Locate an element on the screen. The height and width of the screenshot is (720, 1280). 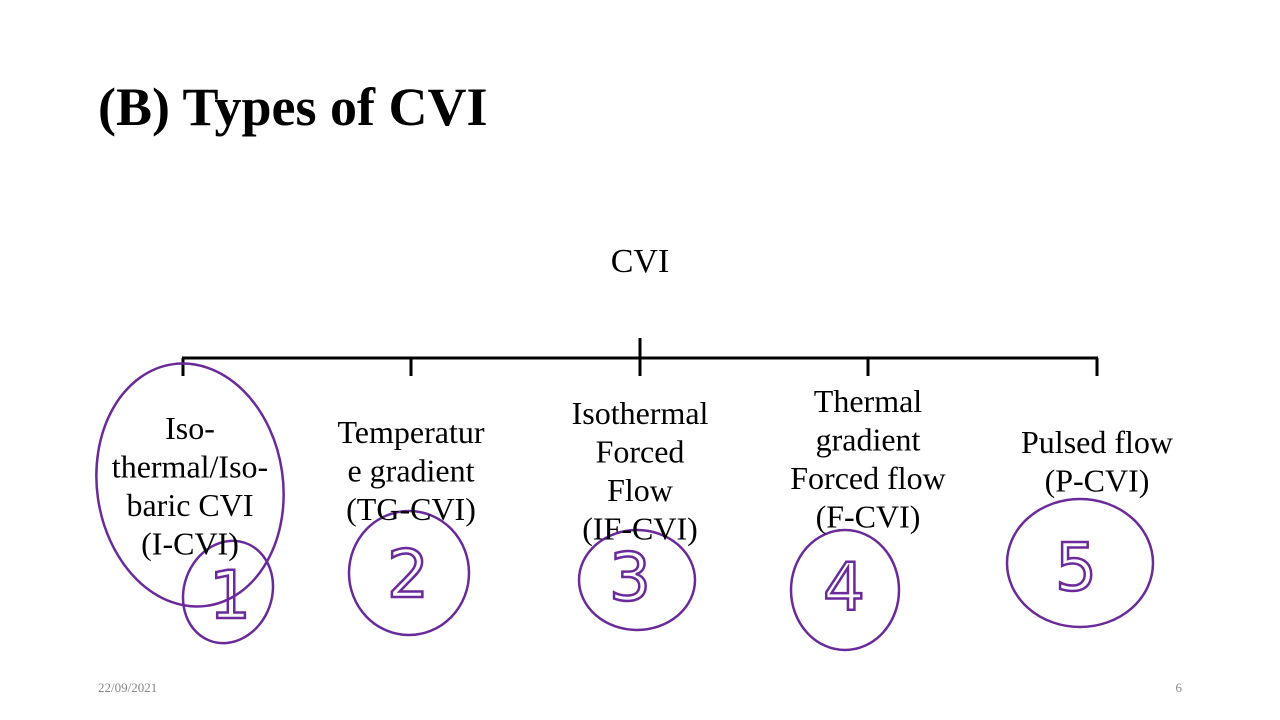
node-label-line: Temperatur is located at coordinates (410, 432).